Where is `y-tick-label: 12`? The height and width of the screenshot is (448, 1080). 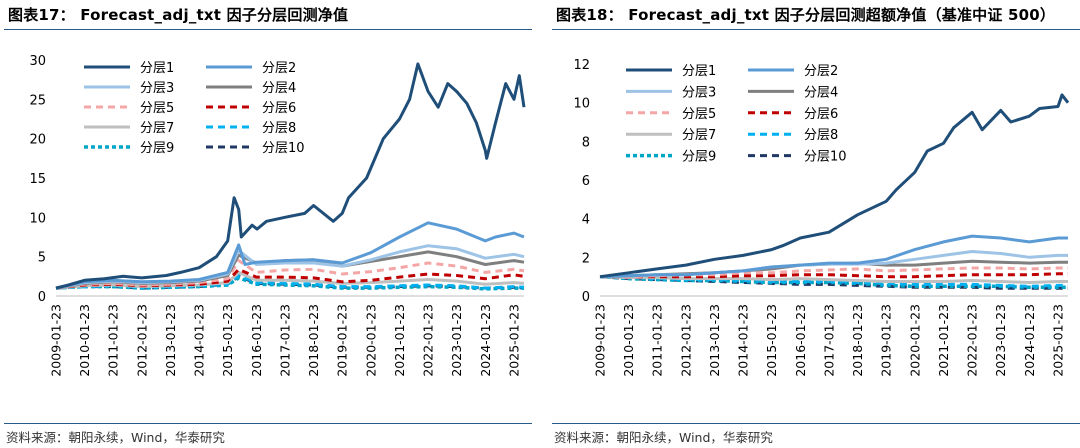
y-tick-label: 12 is located at coordinates (581, 65).